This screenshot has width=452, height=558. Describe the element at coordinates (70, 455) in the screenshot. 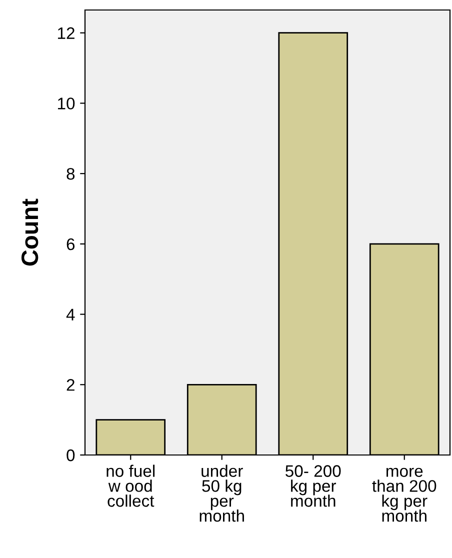

I see `y-tick-label: 0` at that location.